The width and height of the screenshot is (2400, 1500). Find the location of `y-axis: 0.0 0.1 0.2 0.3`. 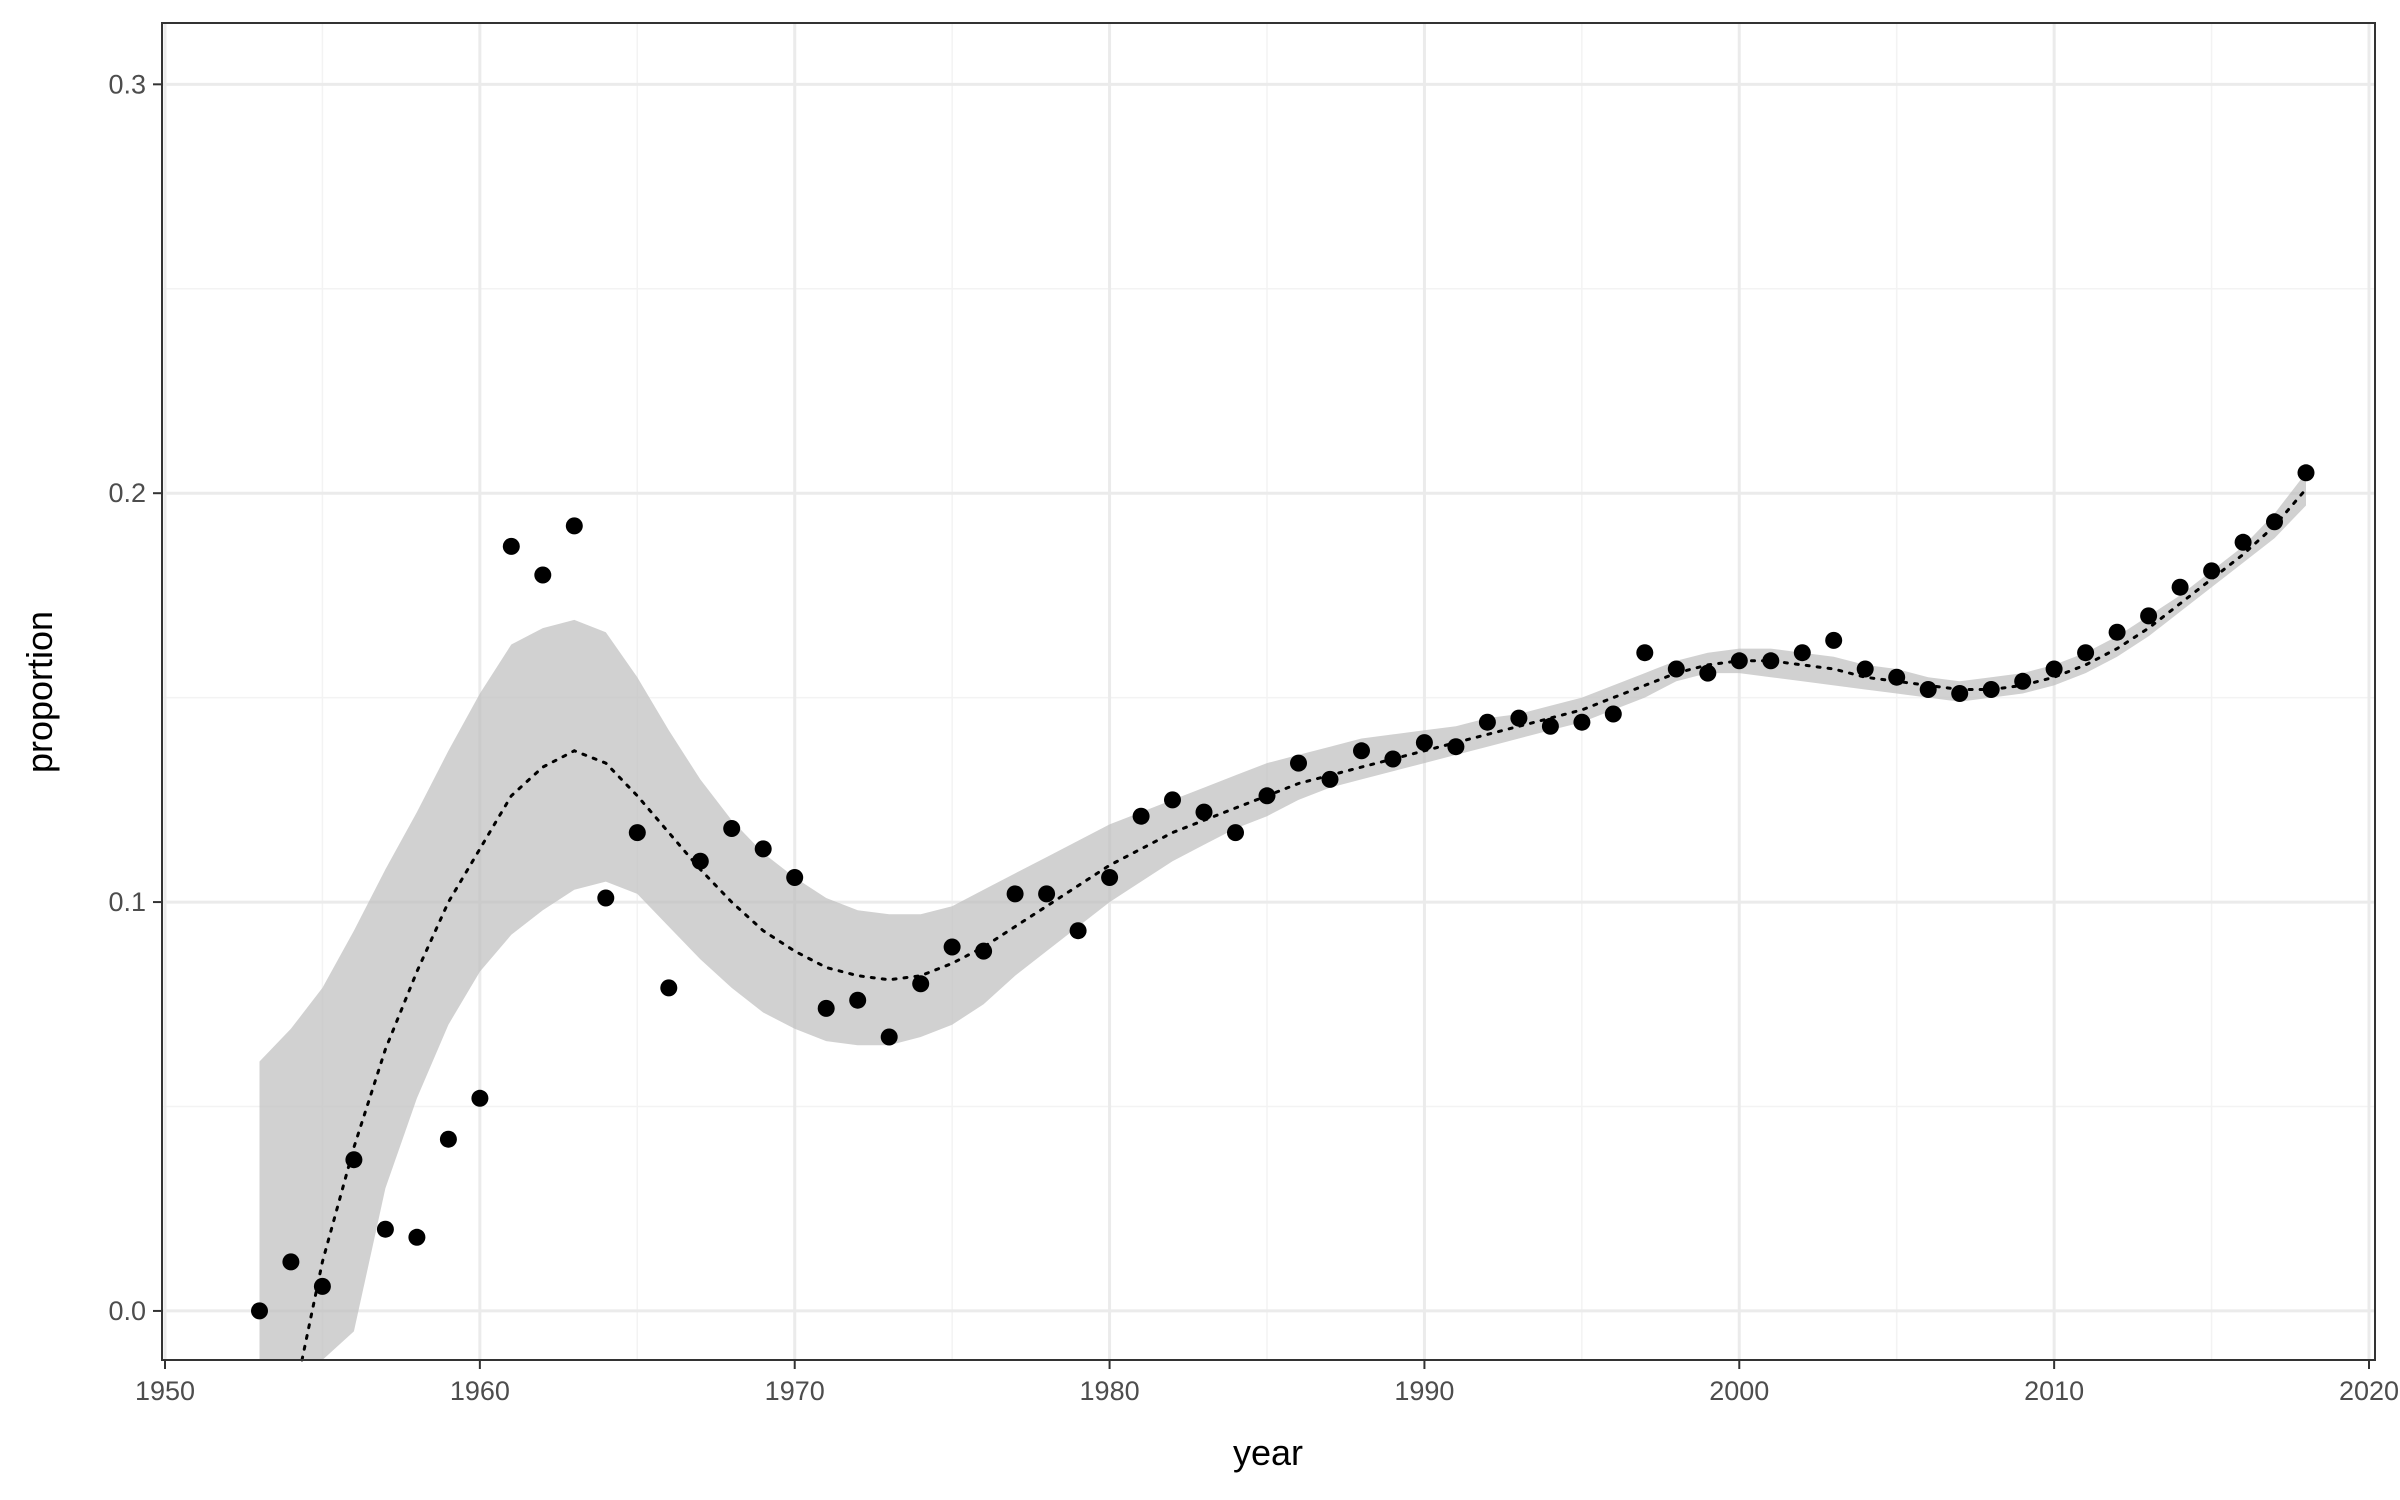

y-axis: 0.0 0.1 0.2 0.3 is located at coordinates (135, 697).